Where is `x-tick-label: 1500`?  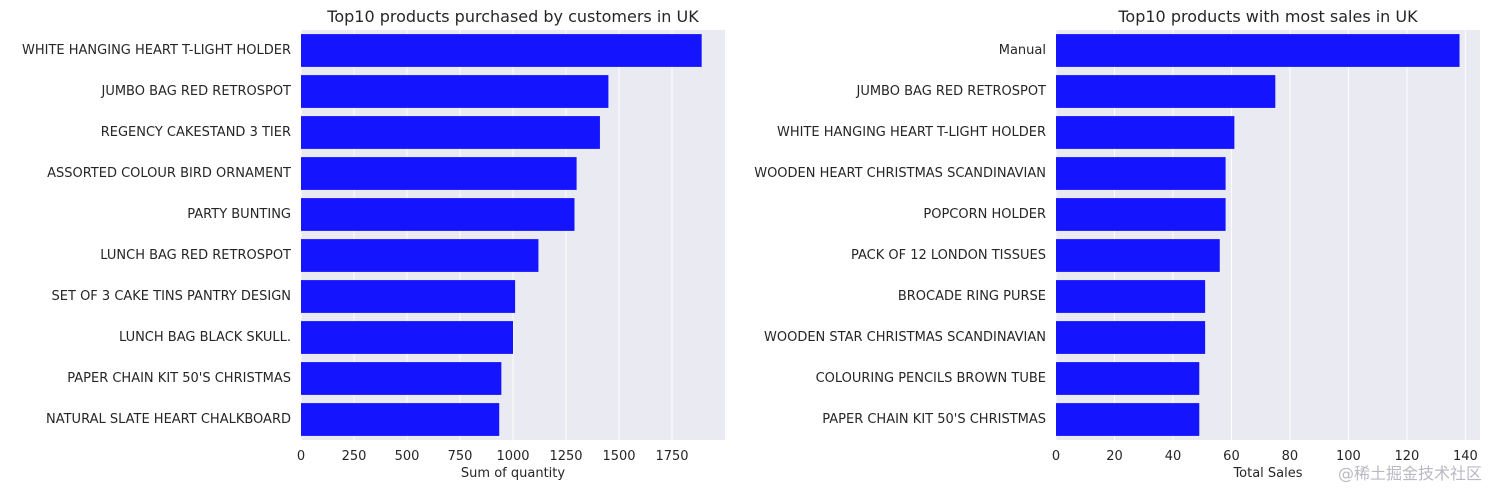
x-tick-label: 1500 is located at coordinates (618, 456).